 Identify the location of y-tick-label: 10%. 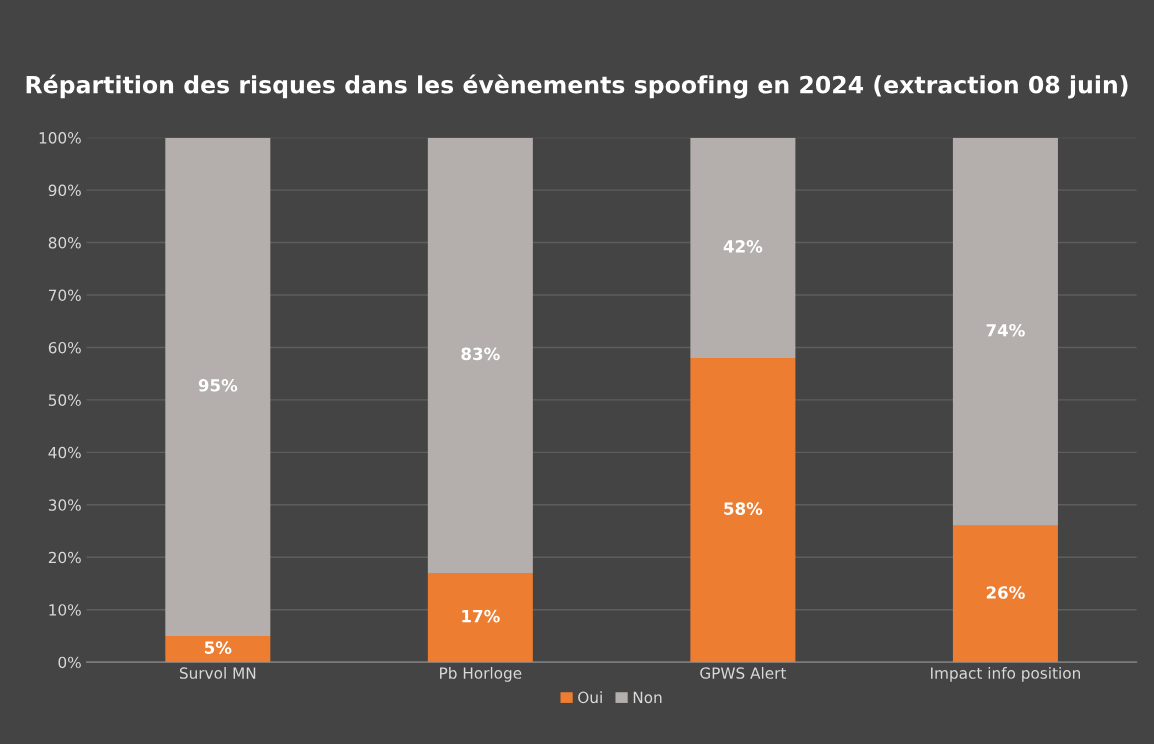
(65, 610).